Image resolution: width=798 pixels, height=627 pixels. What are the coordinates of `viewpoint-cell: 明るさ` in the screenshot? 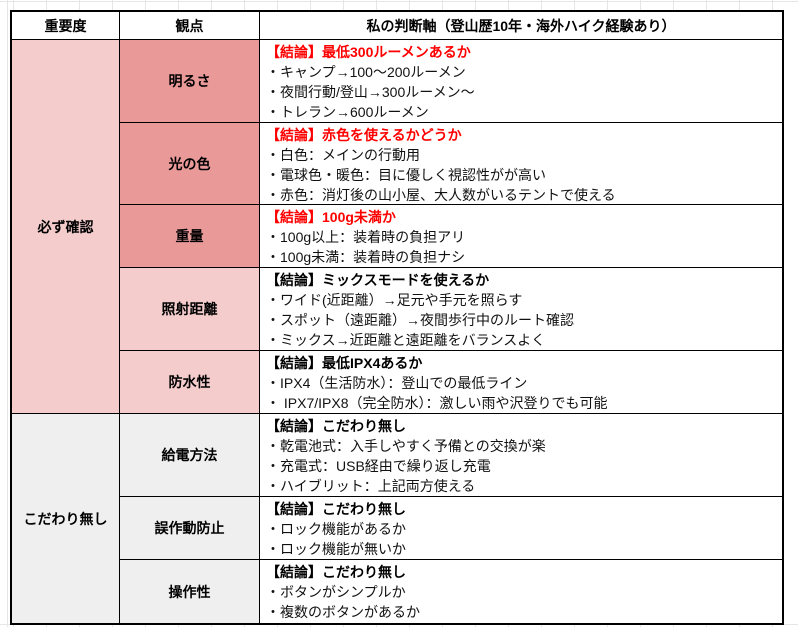 It's located at (190, 81).